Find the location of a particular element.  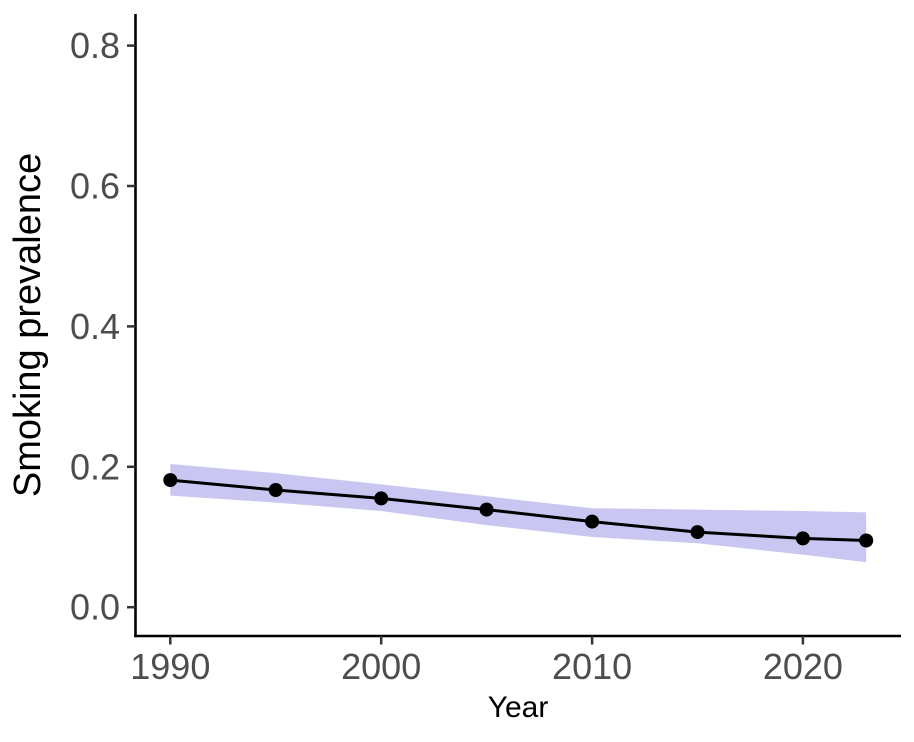

trend-line is located at coordinates (518, 510).